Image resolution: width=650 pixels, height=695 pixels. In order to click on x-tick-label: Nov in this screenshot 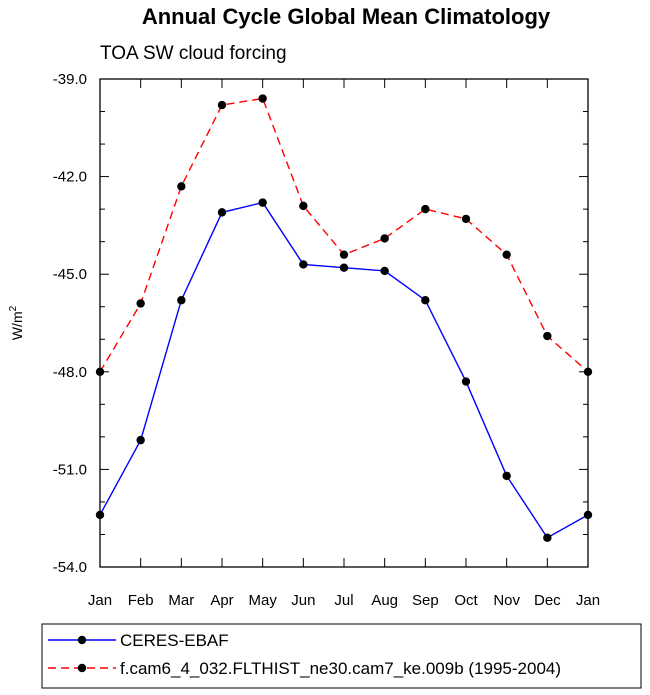, I will do `click(506, 600)`.